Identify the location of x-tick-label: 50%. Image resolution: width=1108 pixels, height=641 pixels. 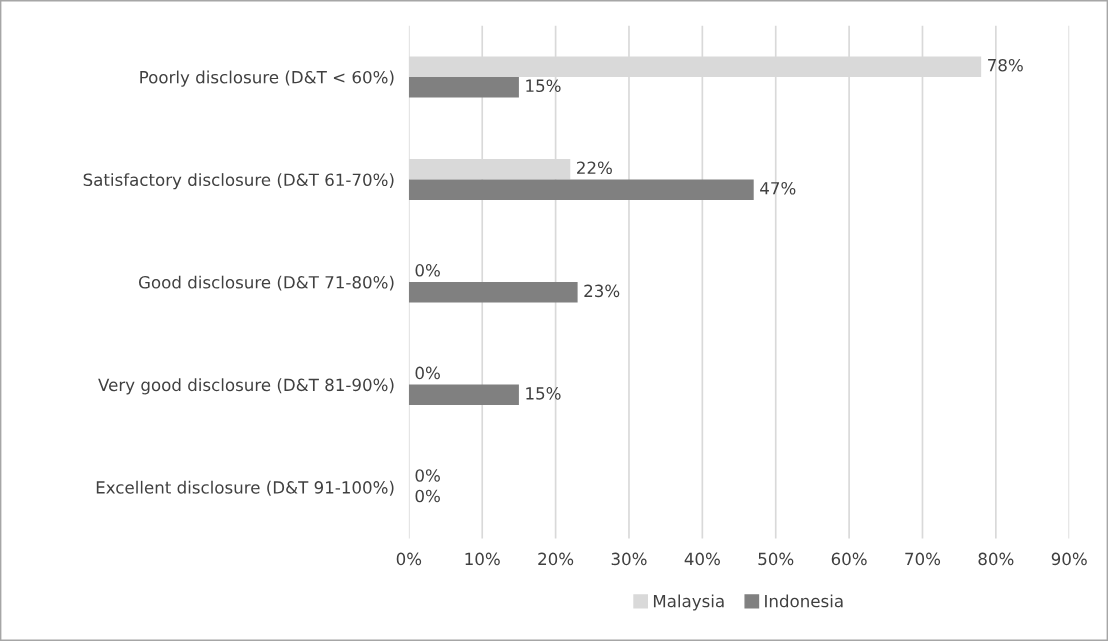
(776, 559).